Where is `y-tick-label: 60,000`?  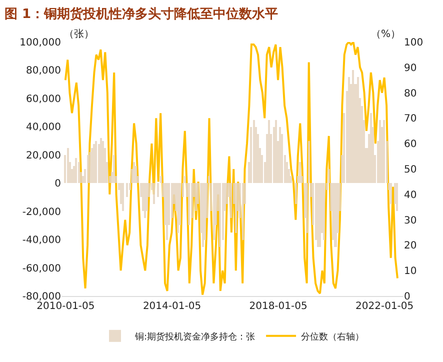 y-tick-label: 60,000 is located at coordinates (43, 99).